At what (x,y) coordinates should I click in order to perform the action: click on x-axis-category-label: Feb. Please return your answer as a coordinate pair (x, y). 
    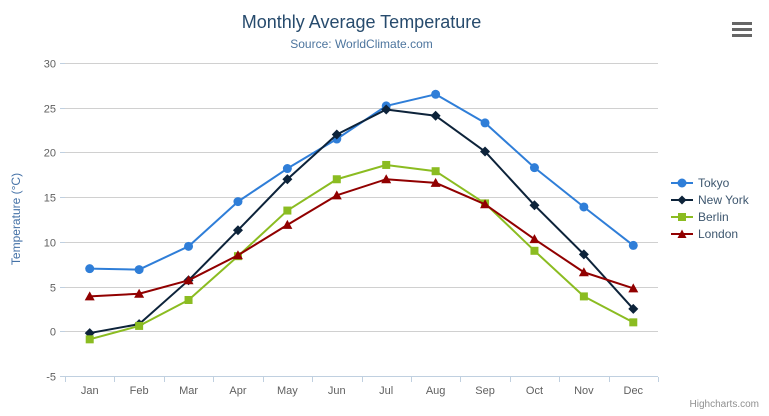
    Looking at the image, I should click on (139, 391).